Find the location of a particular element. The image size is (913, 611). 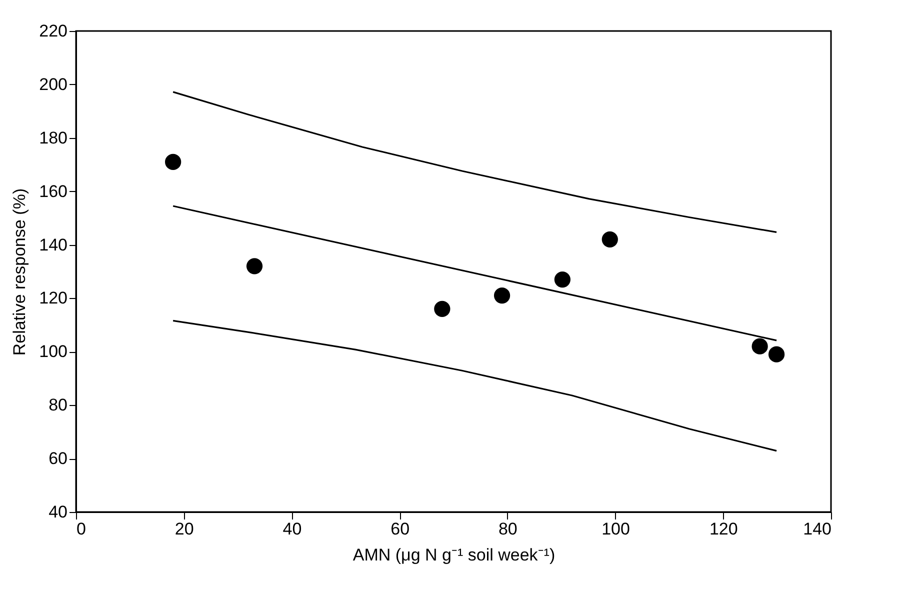

y-tick-label: 60 is located at coordinates (58, 458).